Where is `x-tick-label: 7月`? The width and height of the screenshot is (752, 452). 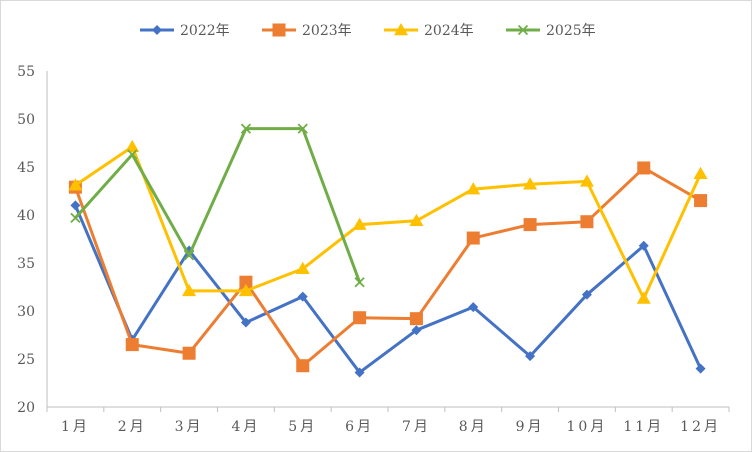
x-tick-label: 7月 is located at coordinates (416, 427).